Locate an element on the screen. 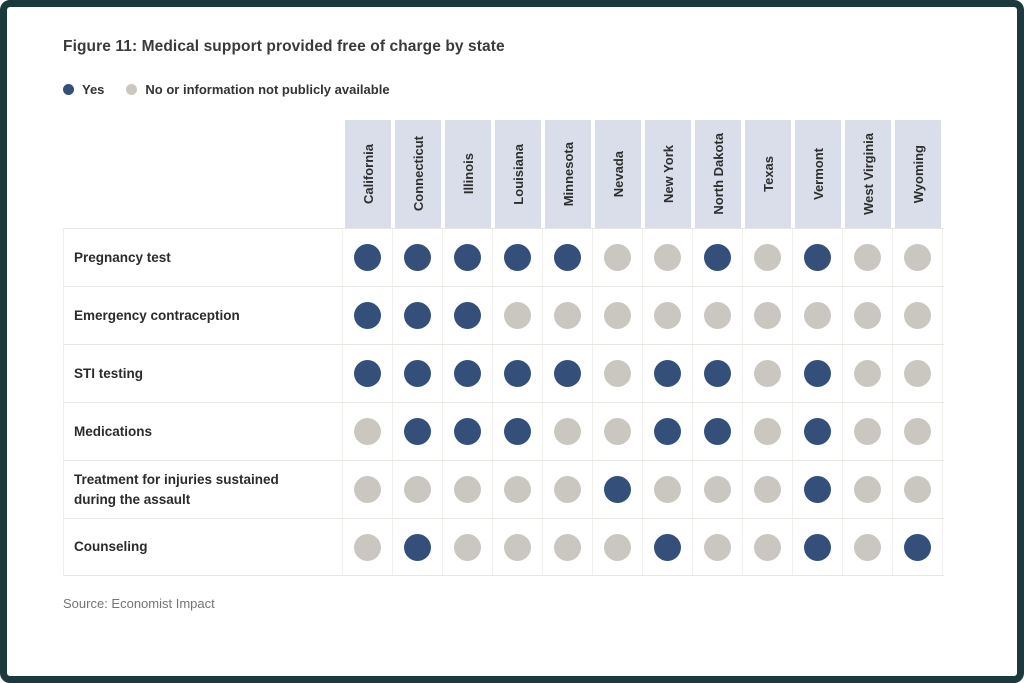 The width and height of the screenshot is (1024, 683). table-row: Emergency contraception is located at coordinates (503, 315).